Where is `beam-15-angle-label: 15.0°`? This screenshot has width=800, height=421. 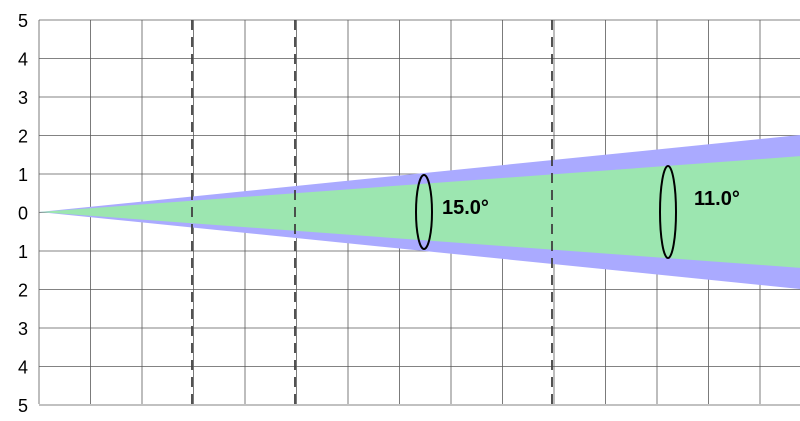
beam-15-angle-label: 15.0° is located at coordinates (465, 208).